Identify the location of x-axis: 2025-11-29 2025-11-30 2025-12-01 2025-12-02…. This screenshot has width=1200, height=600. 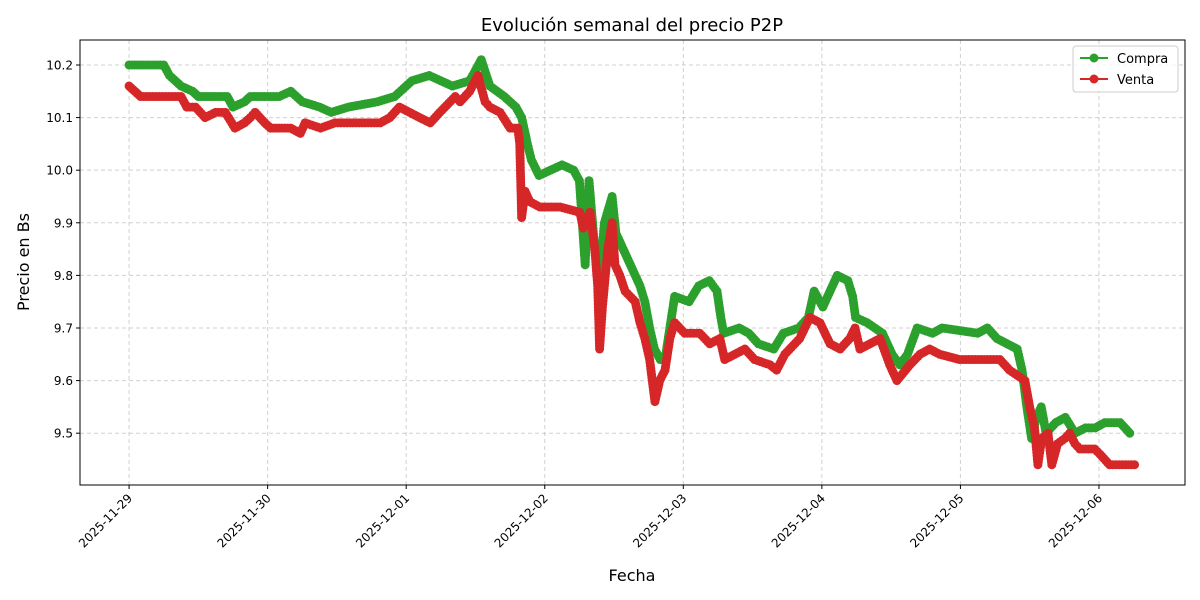
(590, 517).